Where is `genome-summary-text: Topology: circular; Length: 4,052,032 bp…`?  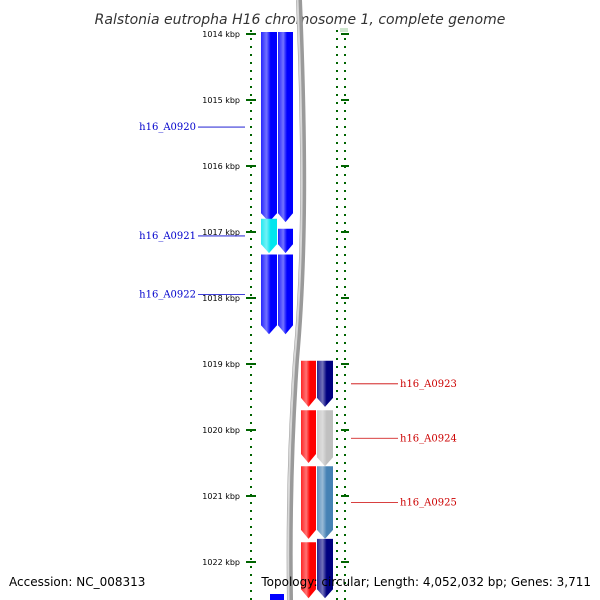
genome-summary-text: Topology: circular; Length: 4,052,032 bp… is located at coordinates (425, 582).